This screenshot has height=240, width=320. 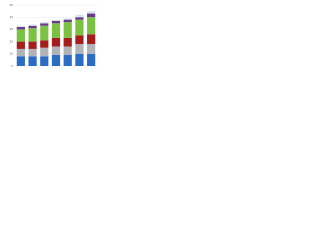 What do you see at coordinates (12, 54) in the screenshot?
I see `y-tick-label: 10` at bounding box center [12, 54].